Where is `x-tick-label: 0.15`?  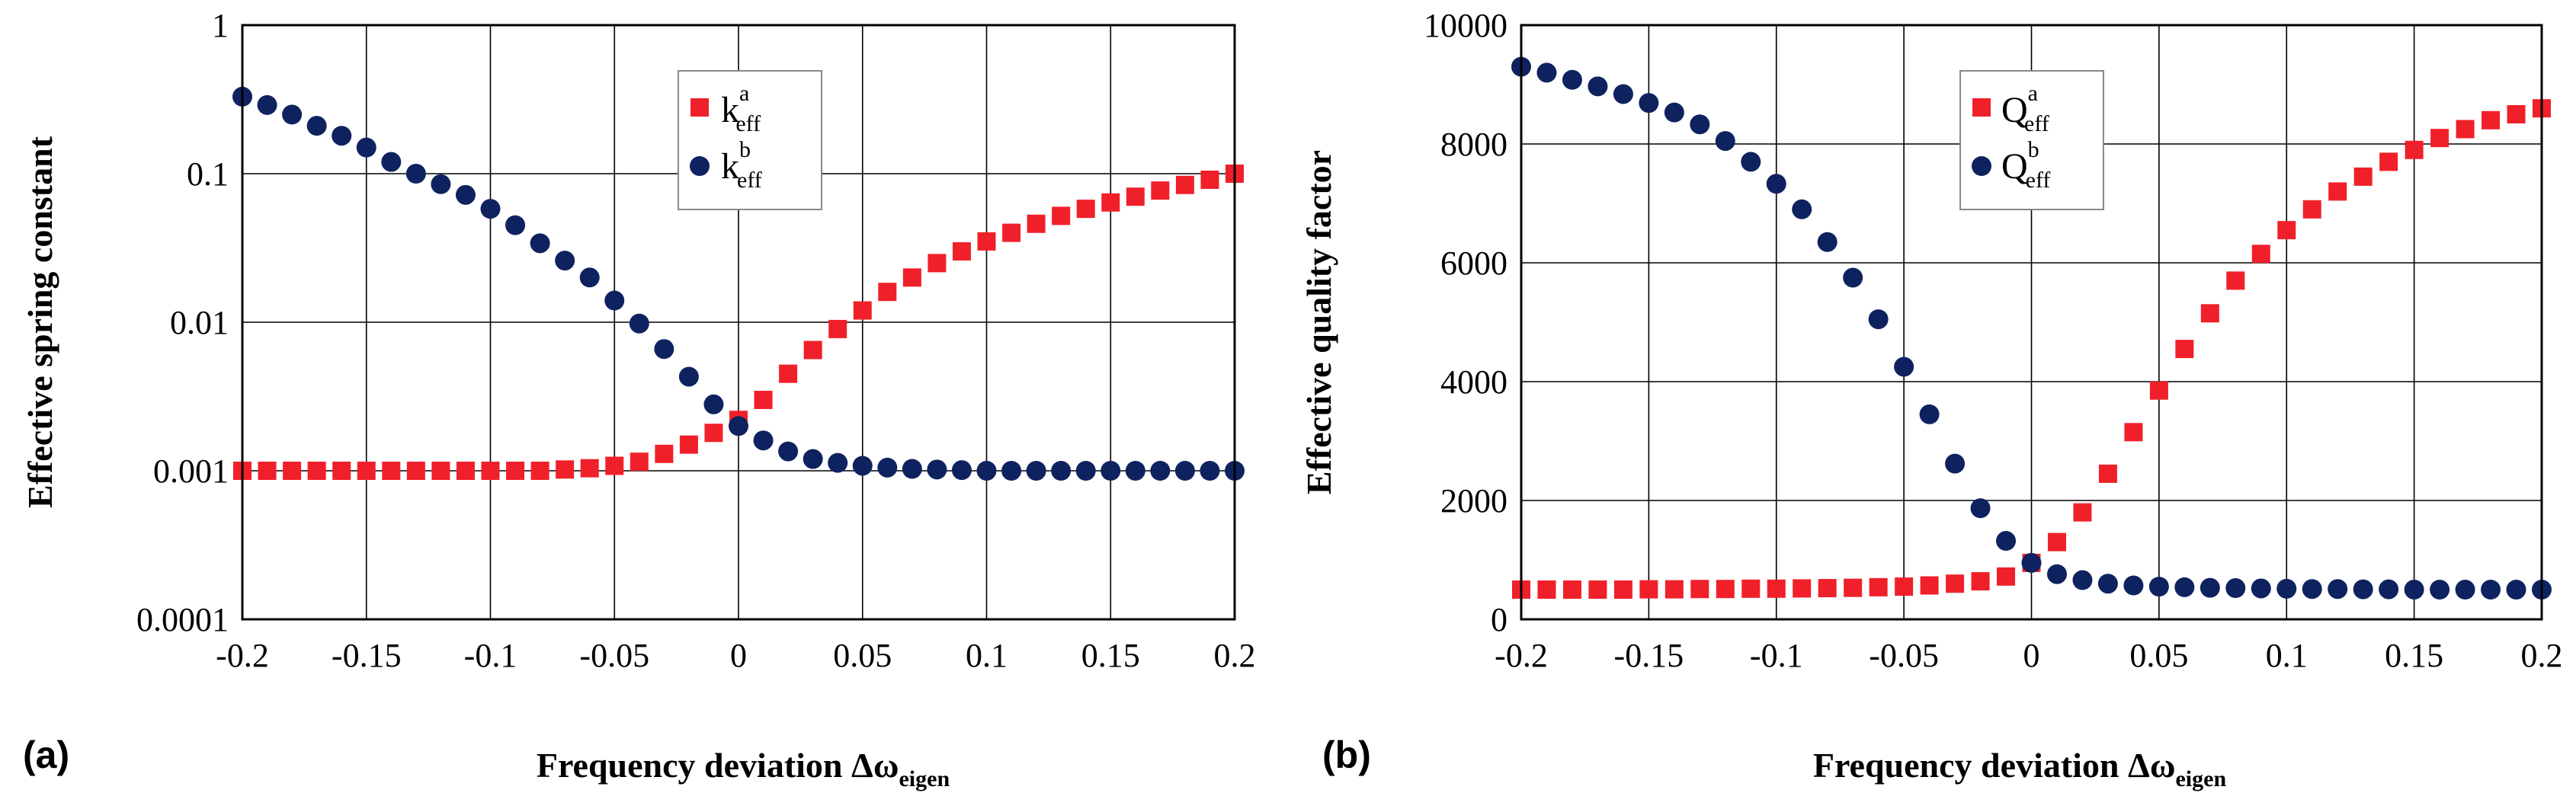 x-tick-label: 0.15 is located at coordinates (2414, 655).